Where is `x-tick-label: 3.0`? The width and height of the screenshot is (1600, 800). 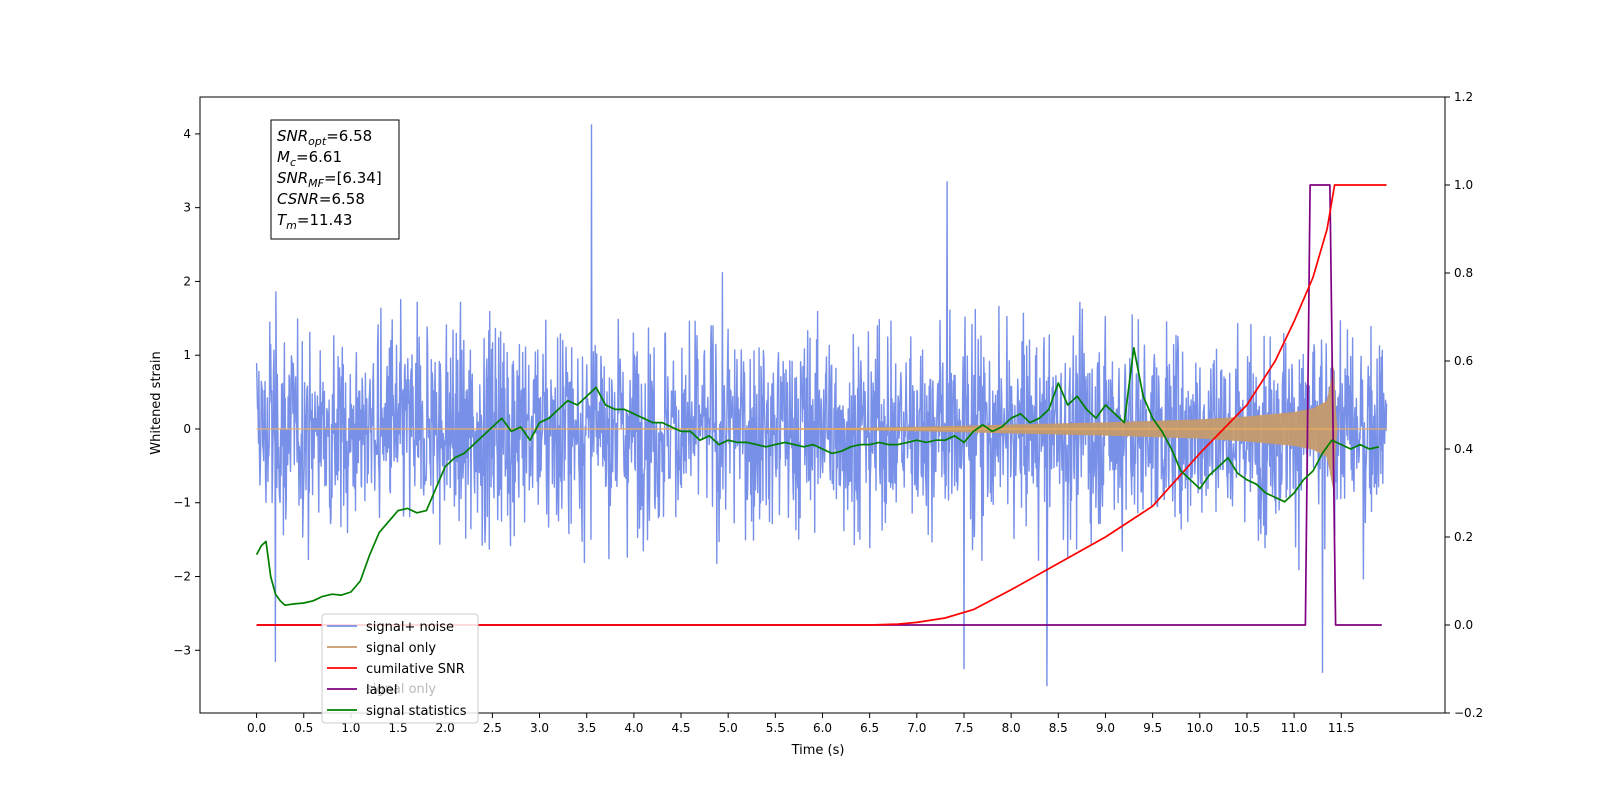
x-tick-label: 3.0 is located at coordinates (539, 728).